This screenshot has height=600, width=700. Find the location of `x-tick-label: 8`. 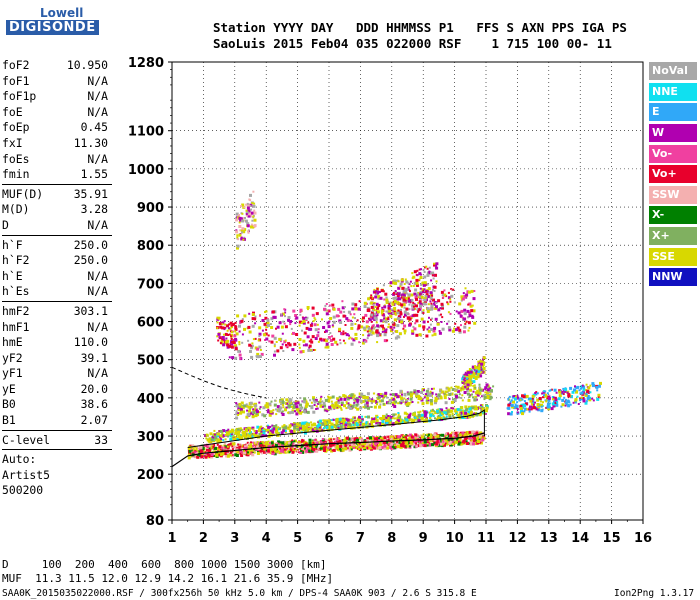

x-tick-label: 8 is located at coordinates (391, 538).